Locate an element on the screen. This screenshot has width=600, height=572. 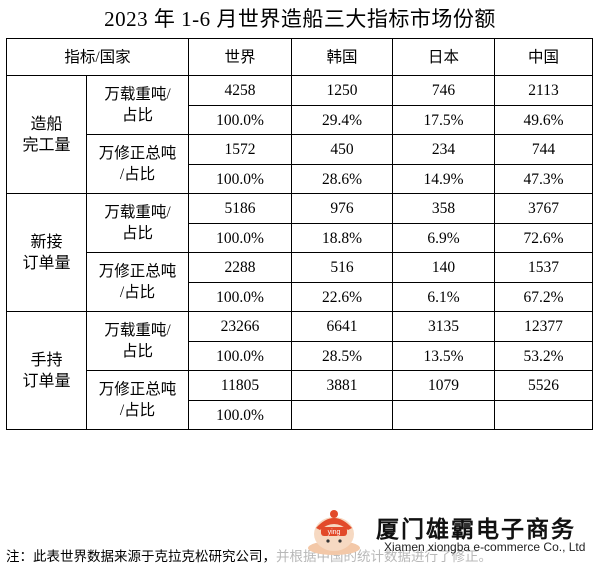
cell-share: 28.6% is located at coordinates (342, 179).